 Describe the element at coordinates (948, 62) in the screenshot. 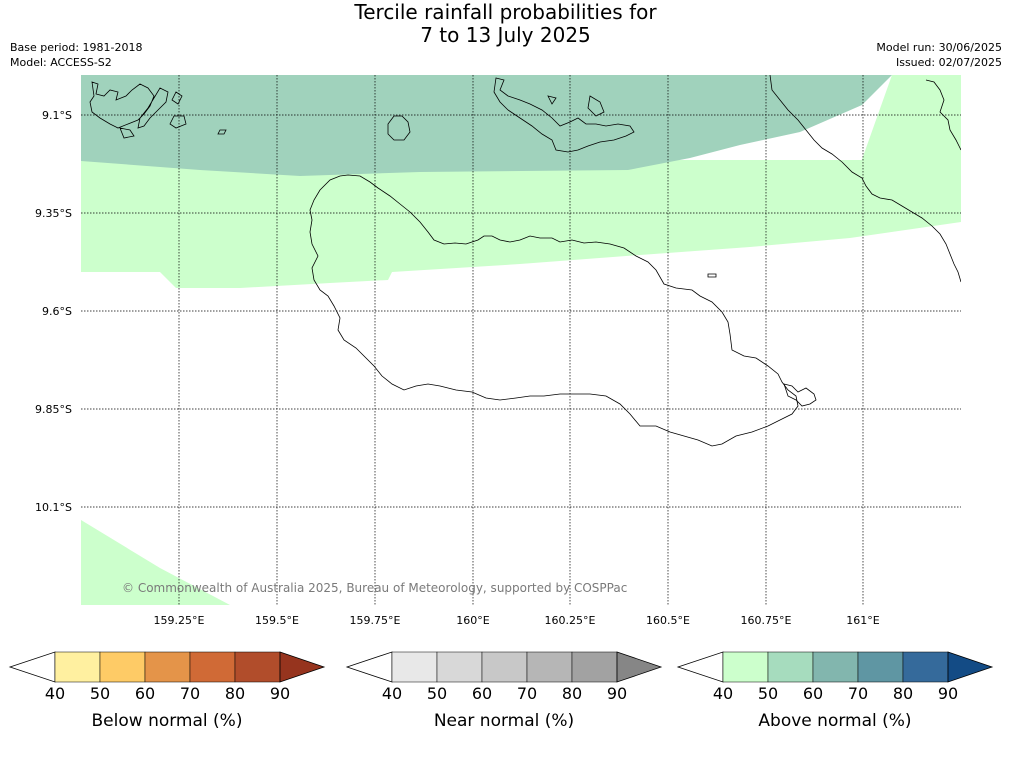

I see `issued-date: Issued: 02/07/2025` at that location.